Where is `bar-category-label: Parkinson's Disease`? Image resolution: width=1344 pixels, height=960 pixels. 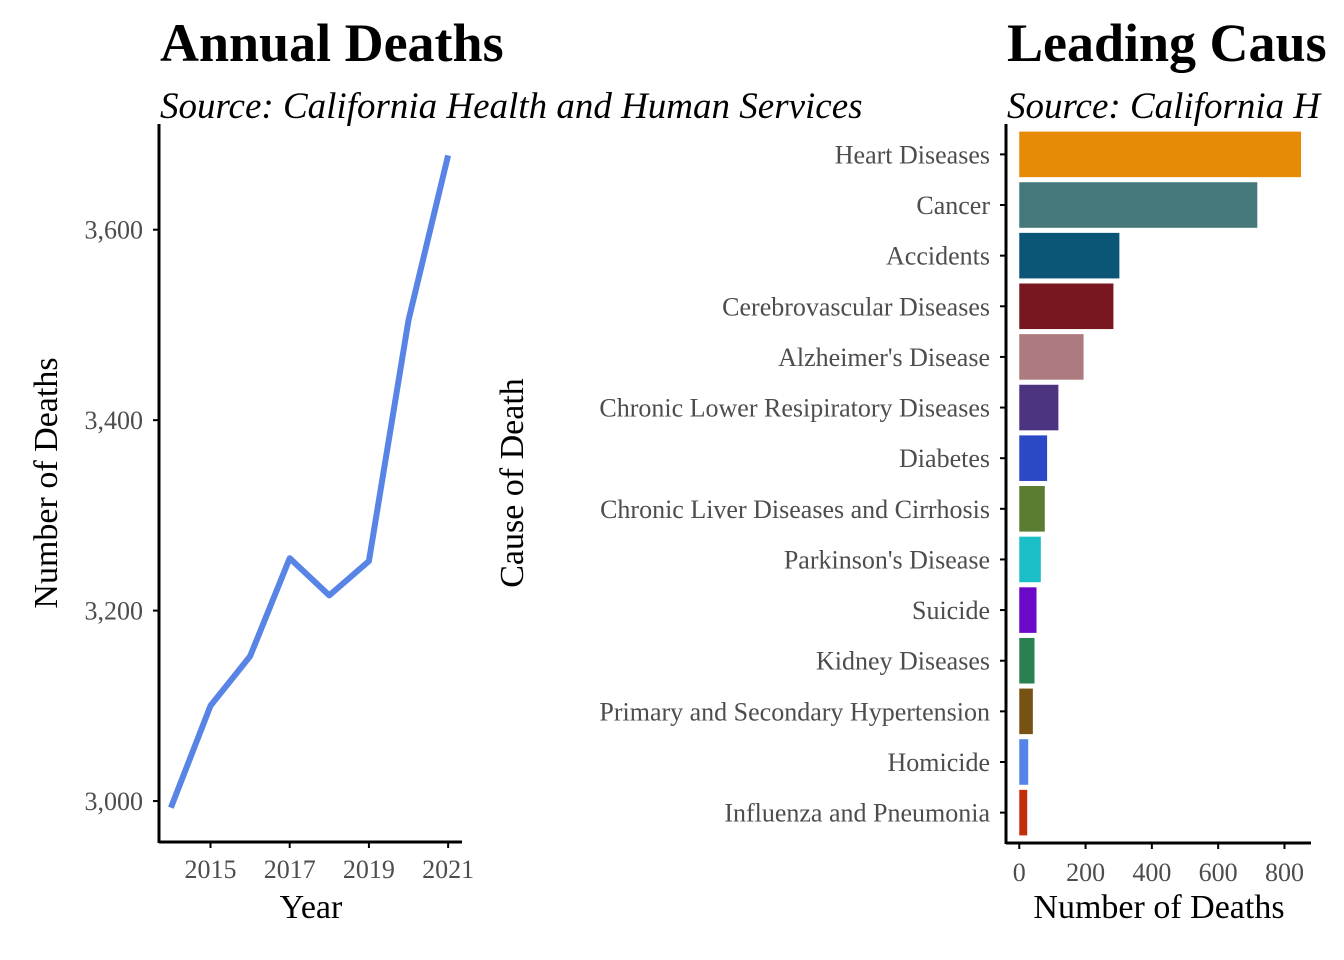 bar-category-label: Parkinson's Disease is located at coordinates (887, 559).